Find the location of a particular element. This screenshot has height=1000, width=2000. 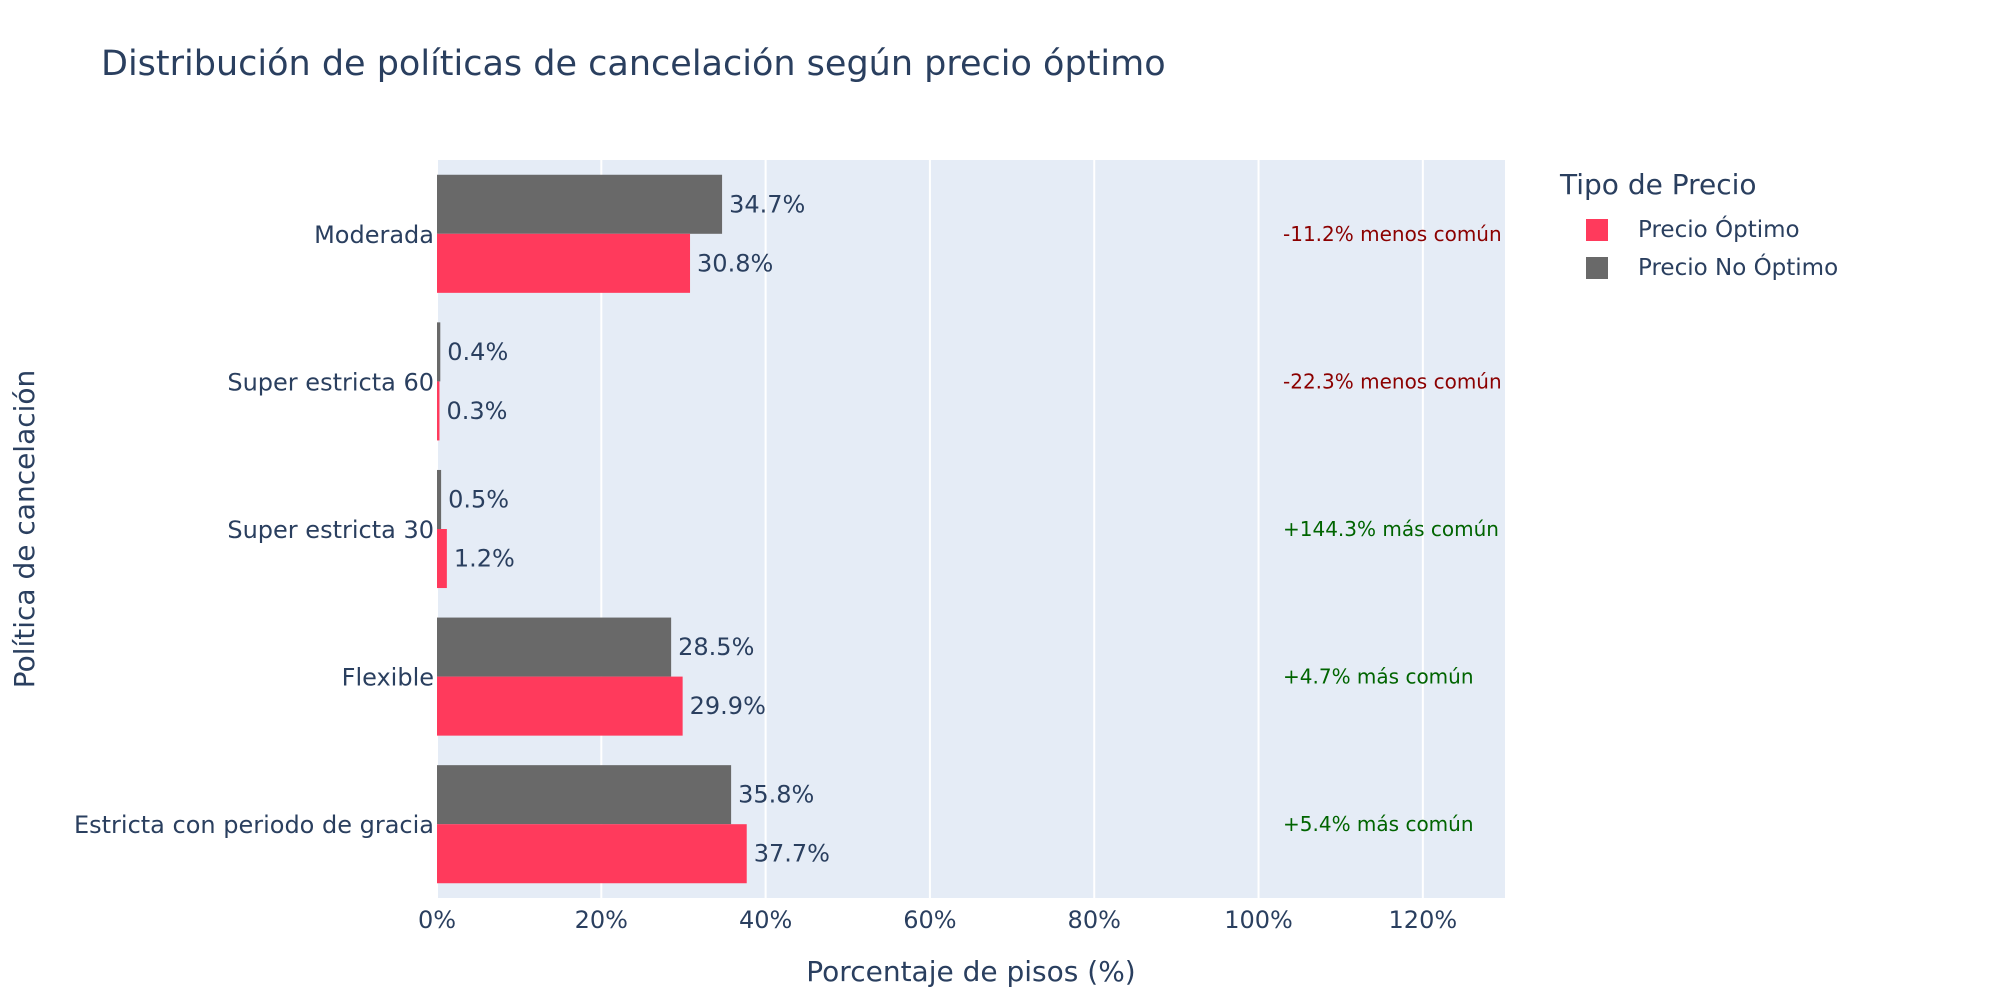

bar-value-label: 29.9% is located at coordinates (728, 706).